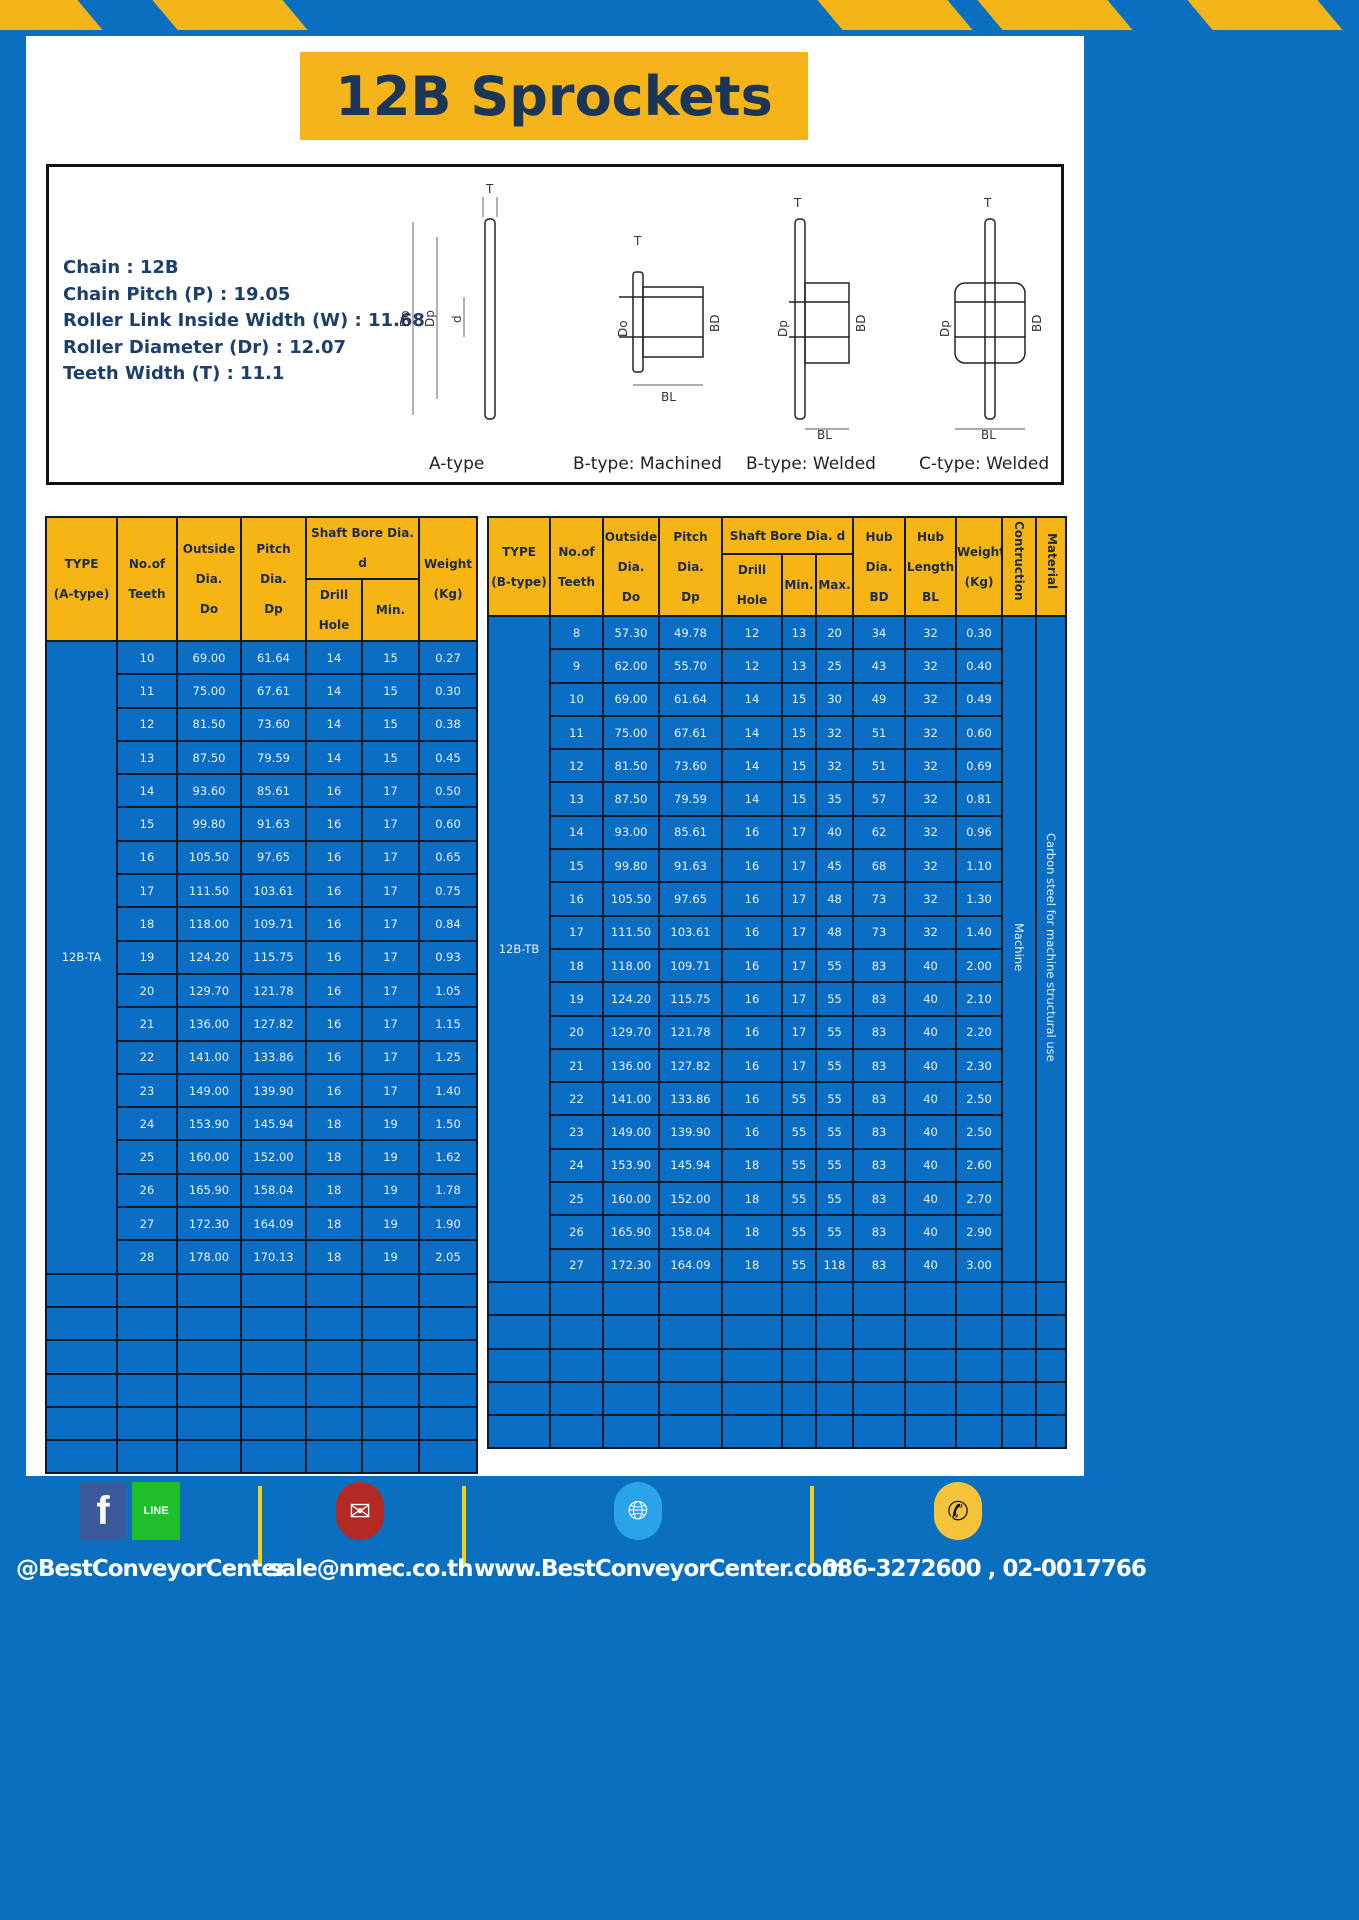 This screenshot has width=1359, height=1920. I want to click on cell-pitch-dia: 121.78, so click(690, 1032).